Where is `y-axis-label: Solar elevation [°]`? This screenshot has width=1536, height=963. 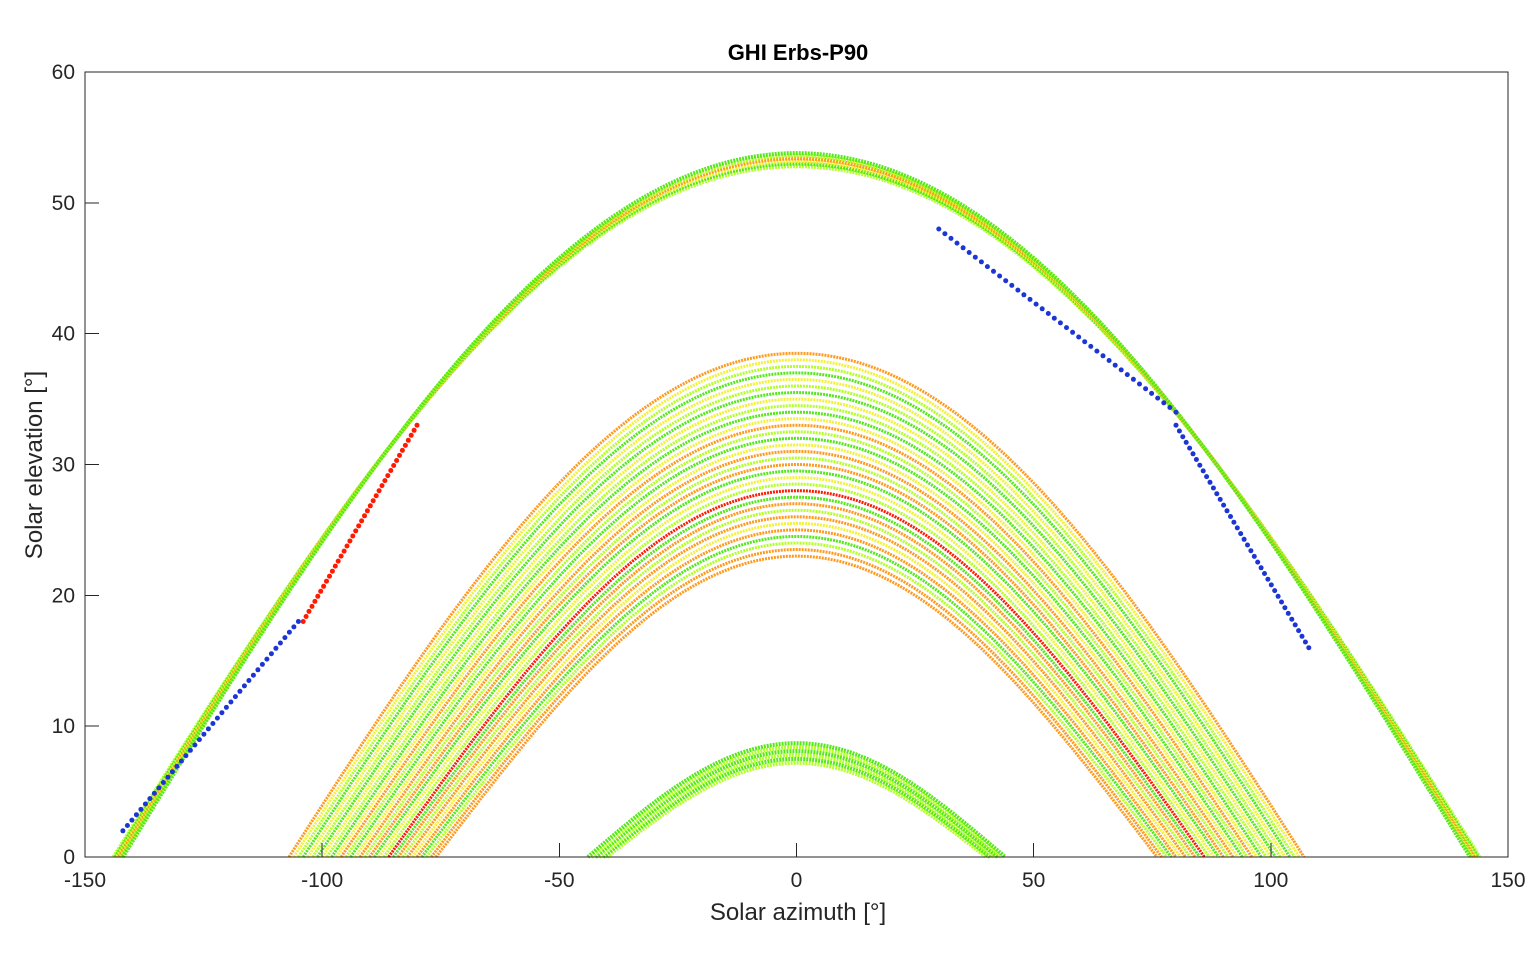 y-axis-label: Solar elevation [°] is located at coordinates (34, 465).